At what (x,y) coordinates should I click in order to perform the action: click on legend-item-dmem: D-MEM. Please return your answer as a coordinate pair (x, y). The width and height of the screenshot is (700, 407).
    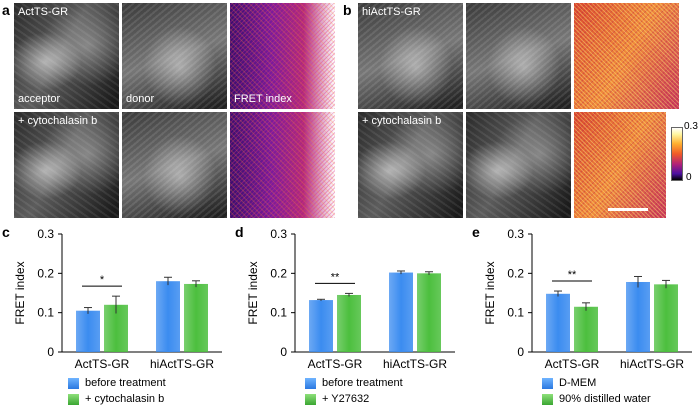
    Looking at the image, I should click on (596, 383).